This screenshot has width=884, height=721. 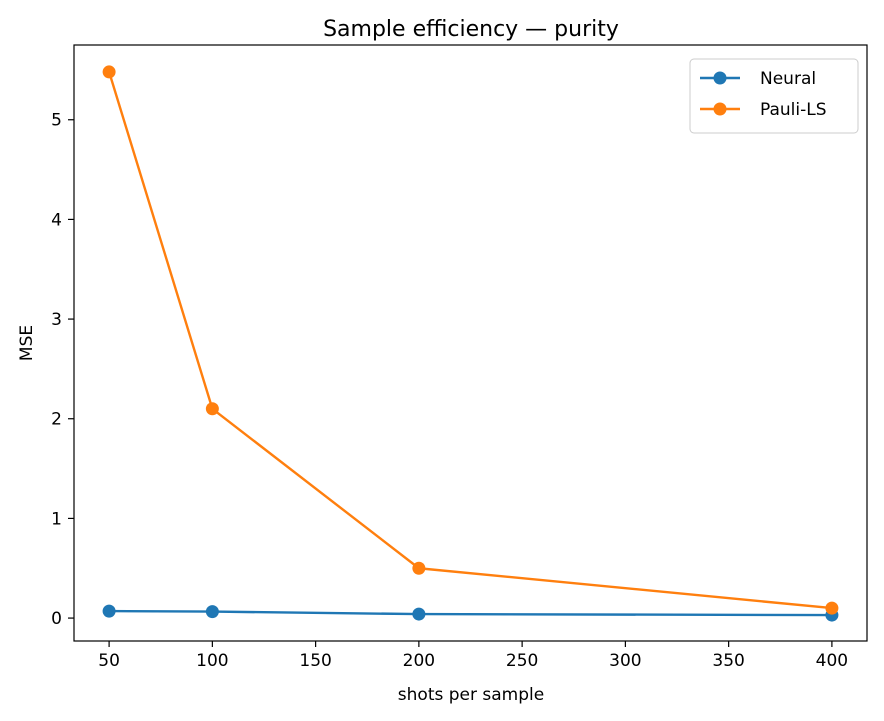 What do you see at coordinates (62, 370) in the screenshot?
I see `y-axis-ticks: 0 1 2 3 4 5` at bounding box center [62, 370].